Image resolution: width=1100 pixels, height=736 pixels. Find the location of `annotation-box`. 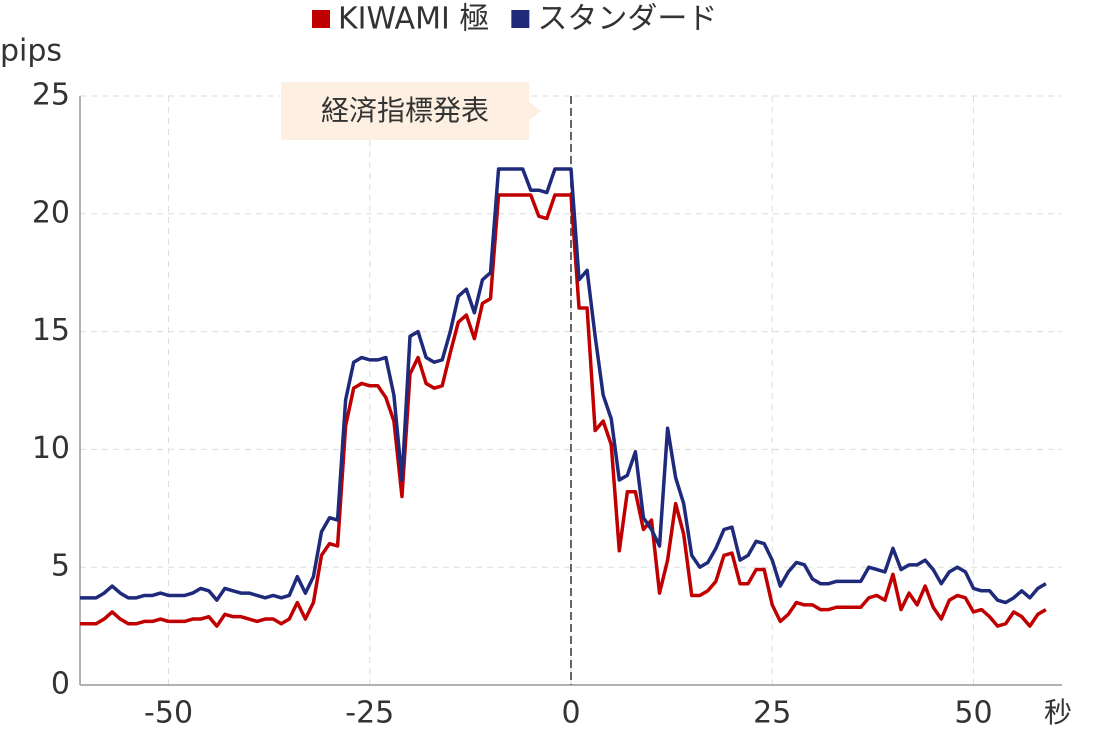

annotation-box is located at coordinates (411, 111).